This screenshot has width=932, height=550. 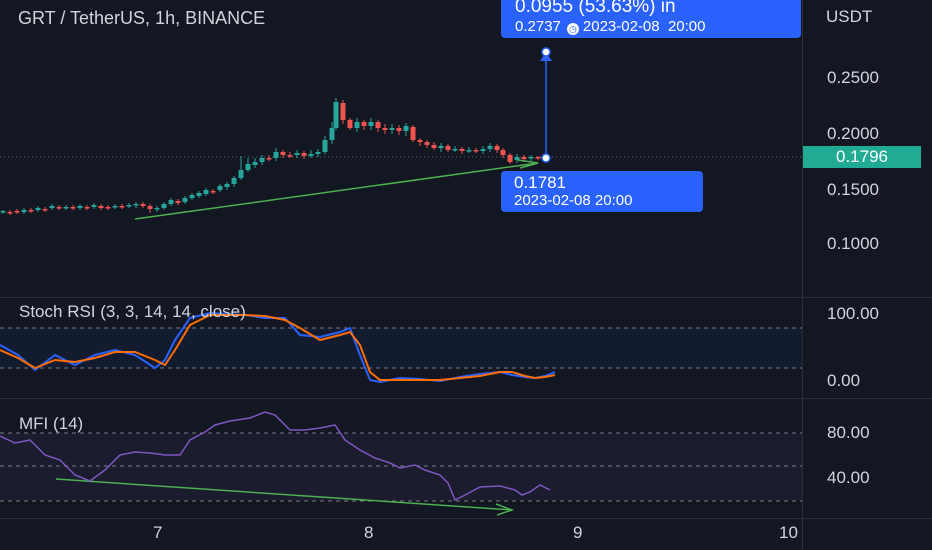 I want to click on mfi-line, so click(x=275, y=456).